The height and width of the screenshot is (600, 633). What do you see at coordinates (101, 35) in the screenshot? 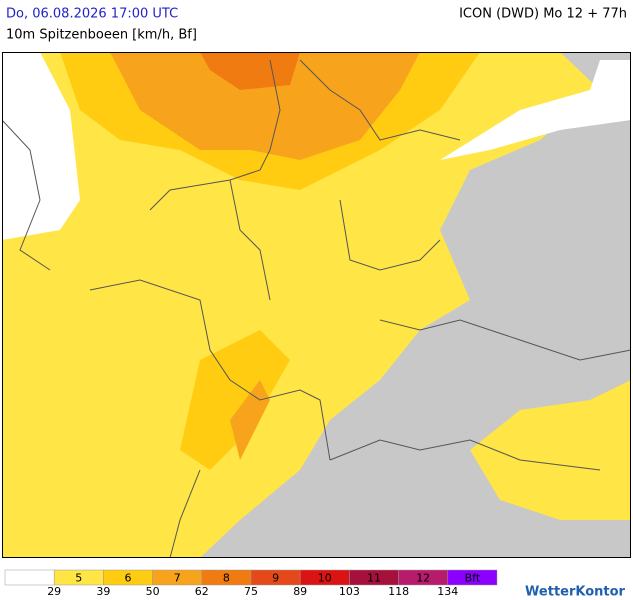
I see `parameter: 10m Spitzenboeen [km/h, Bf]` at bounding box center [101, 35].